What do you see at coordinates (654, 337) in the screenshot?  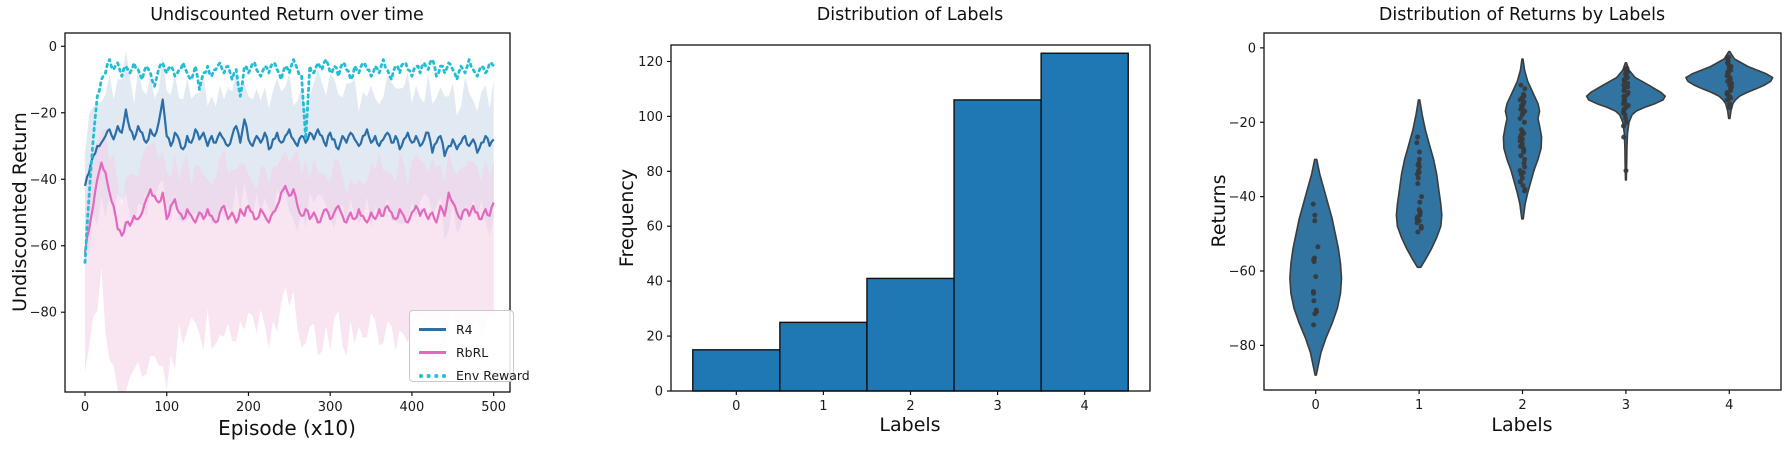 I see `y-tick-label: 20` at bounding box center [654, 337].